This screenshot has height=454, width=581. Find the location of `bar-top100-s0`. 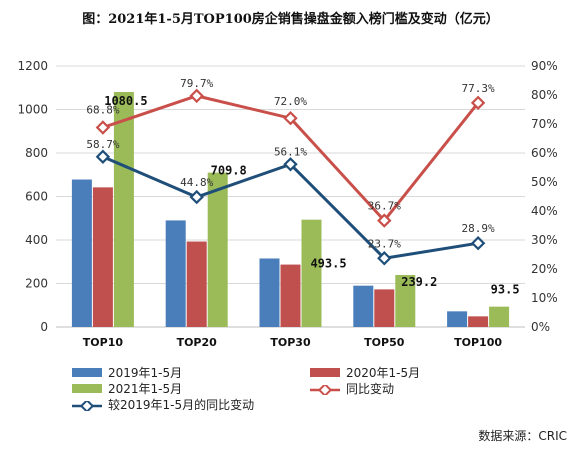

bar-top100-s0 is located at coordinates (457, 319).